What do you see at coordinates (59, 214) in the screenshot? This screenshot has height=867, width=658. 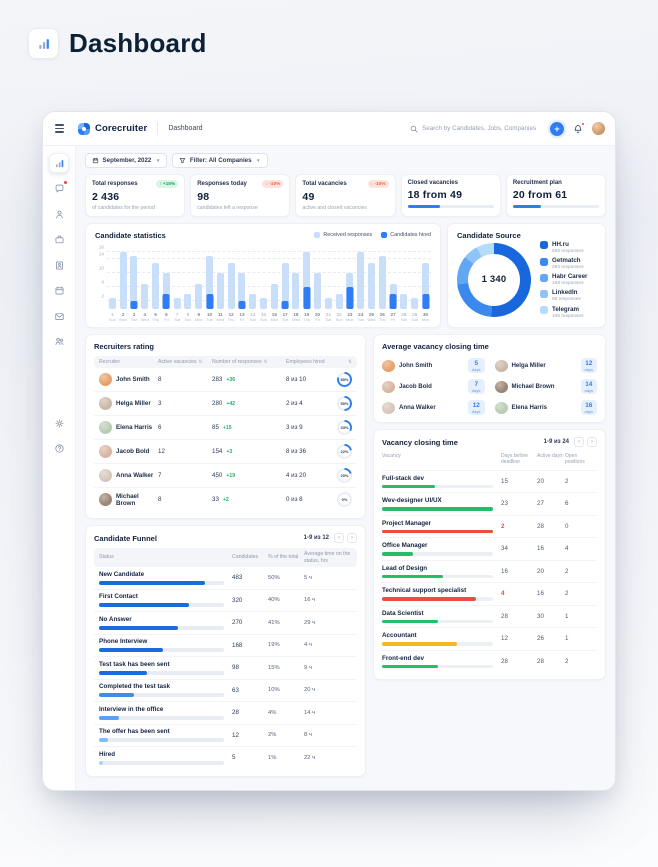 I see `sidebar-item-candidates` at bounding box center [59, 214].